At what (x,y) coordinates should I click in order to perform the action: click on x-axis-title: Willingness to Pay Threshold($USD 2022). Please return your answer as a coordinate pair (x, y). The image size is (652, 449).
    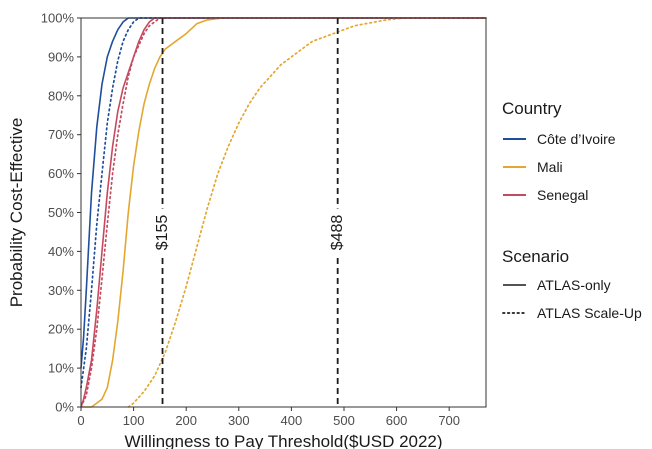
    Looking at the image, I should click on (283, 440).